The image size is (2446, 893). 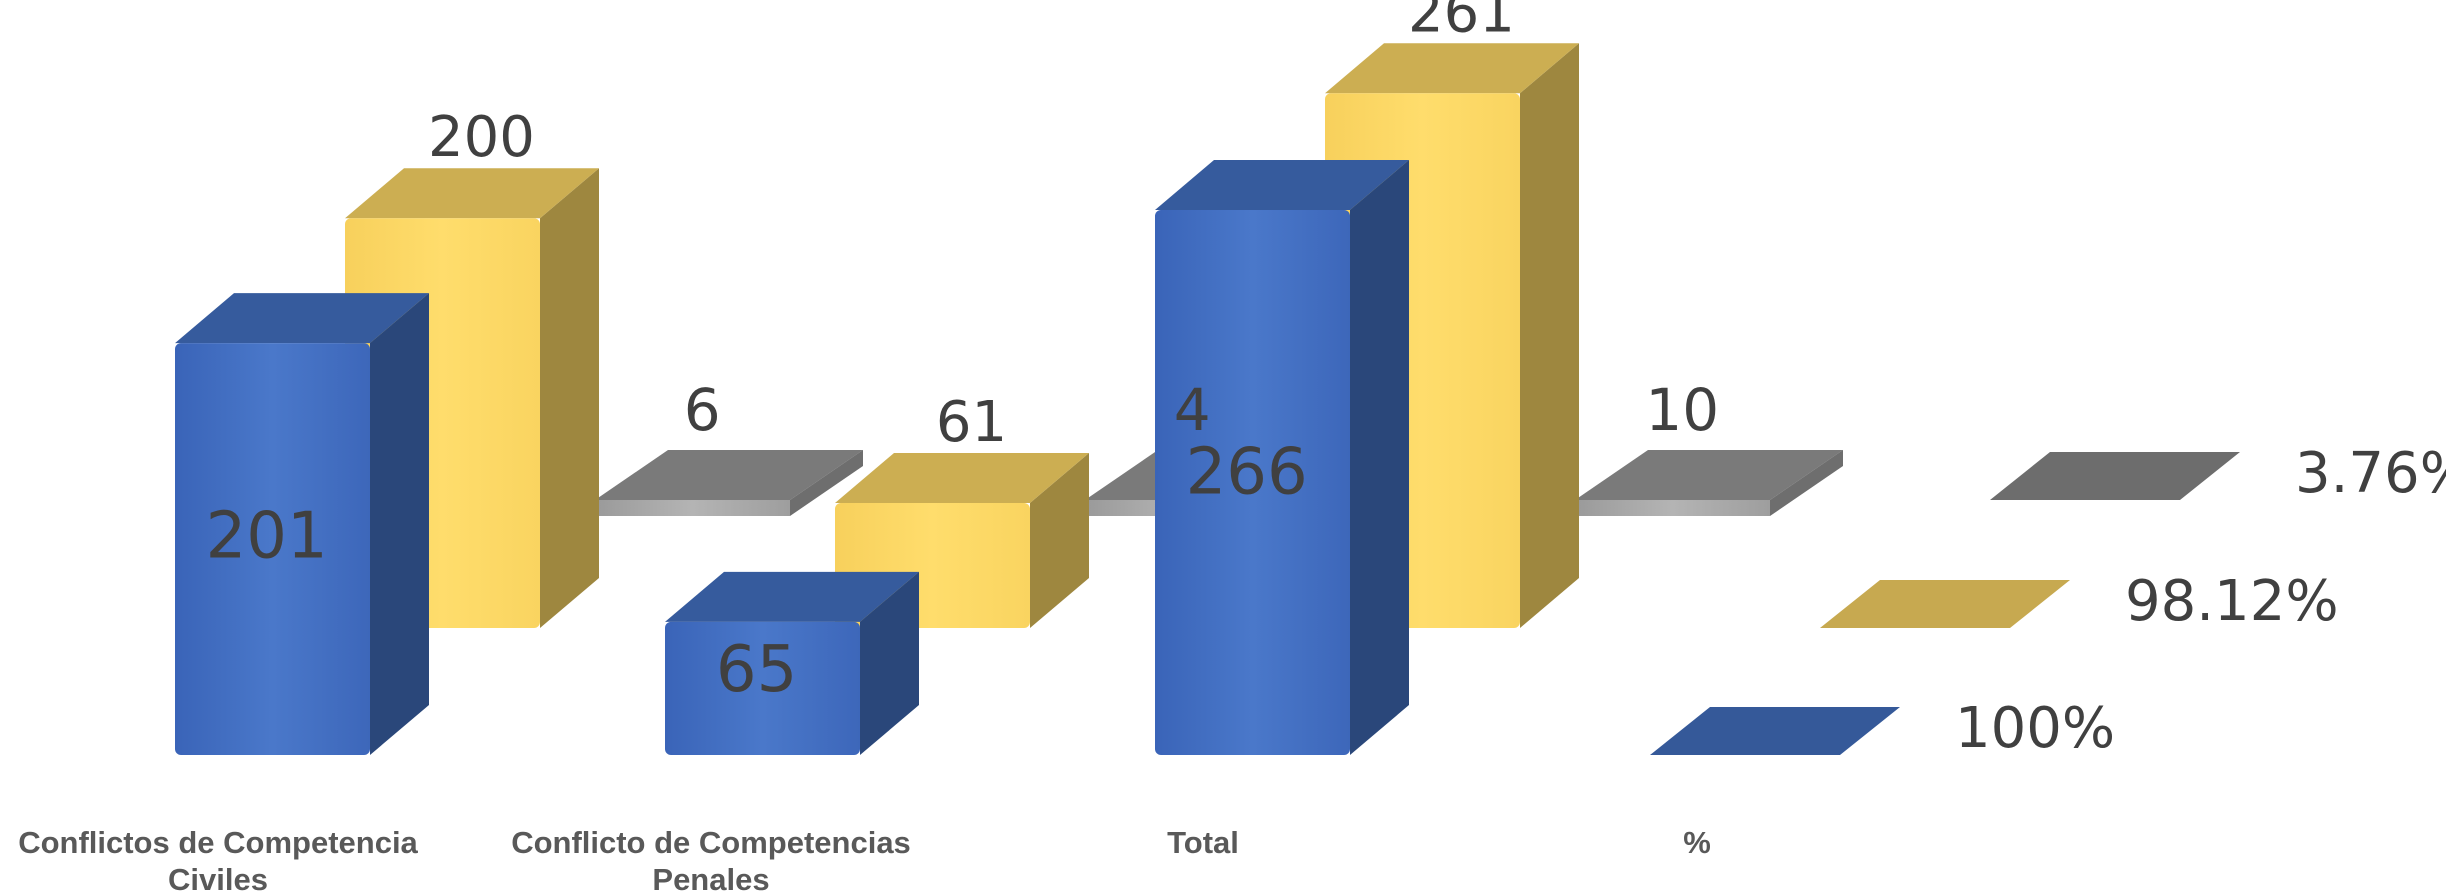 I want to click on data-label-s2-c3: 3.76%, so click(x=2370, y=473).